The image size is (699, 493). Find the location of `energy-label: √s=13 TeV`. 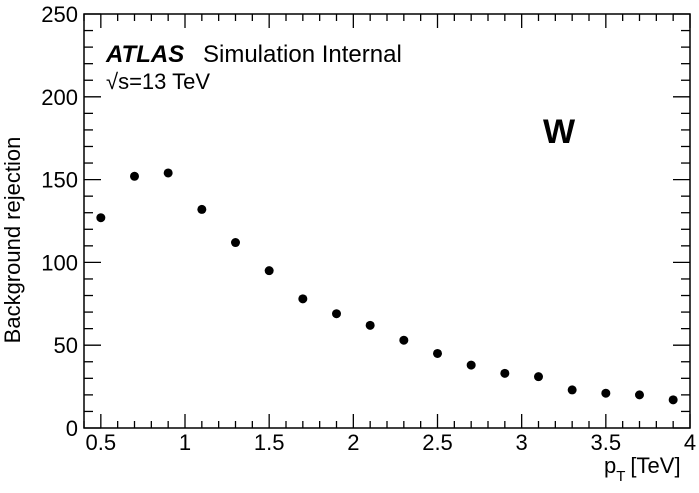

energy-label: √s=13 TeV is located at coordinates (158, 81).